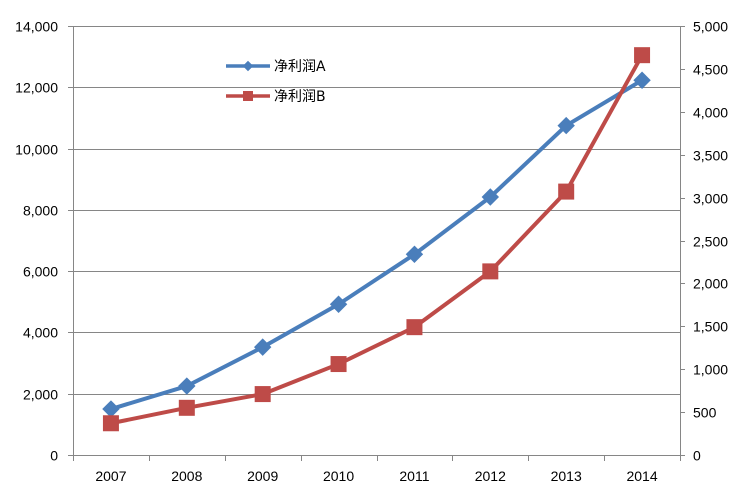 This screenshot has height=502, width=750. Describe the element at coordinates (414, 476) in the screenshot. I see `x-axis-tick-label: 2011` at that location.